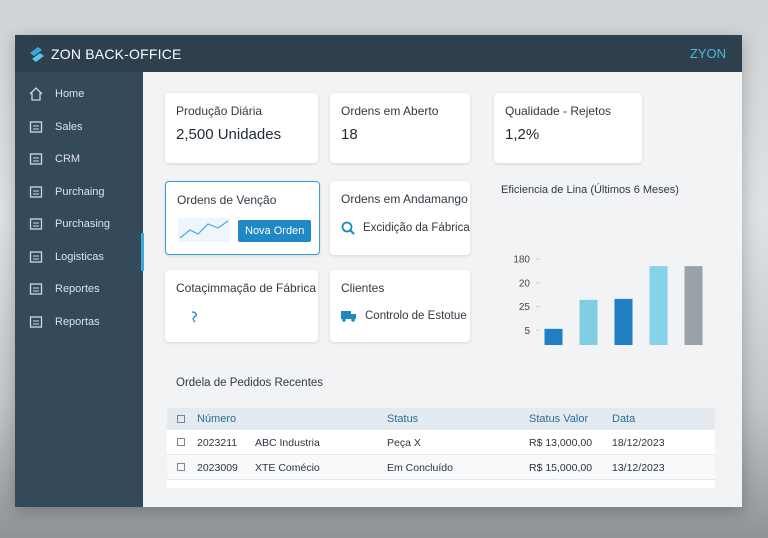 This screenshot has width=768, height=538. I want to click on card-title: Cotaçimmação de Fábrica, so click(246, 288).